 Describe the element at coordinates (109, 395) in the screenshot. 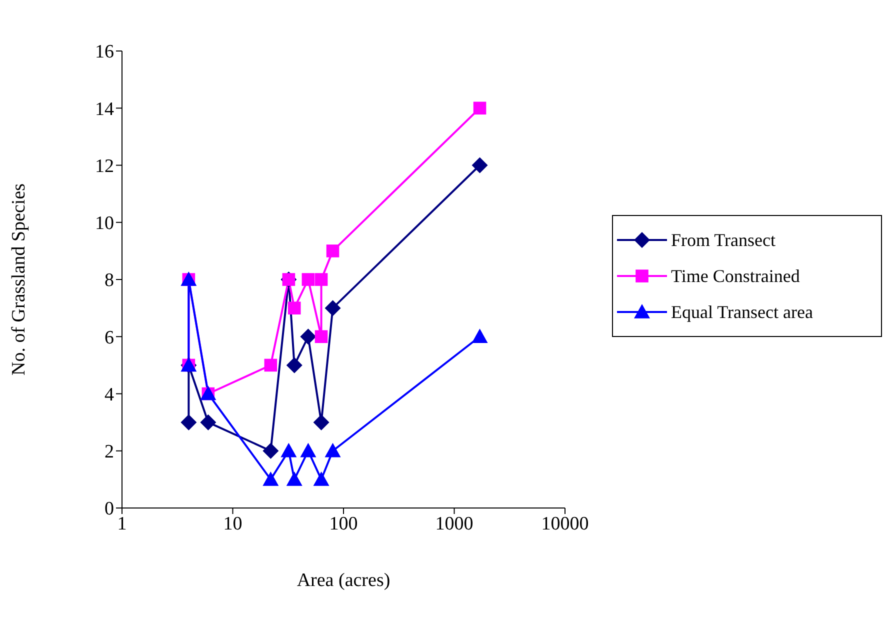

I see `y-tick-label: 4` at that location.